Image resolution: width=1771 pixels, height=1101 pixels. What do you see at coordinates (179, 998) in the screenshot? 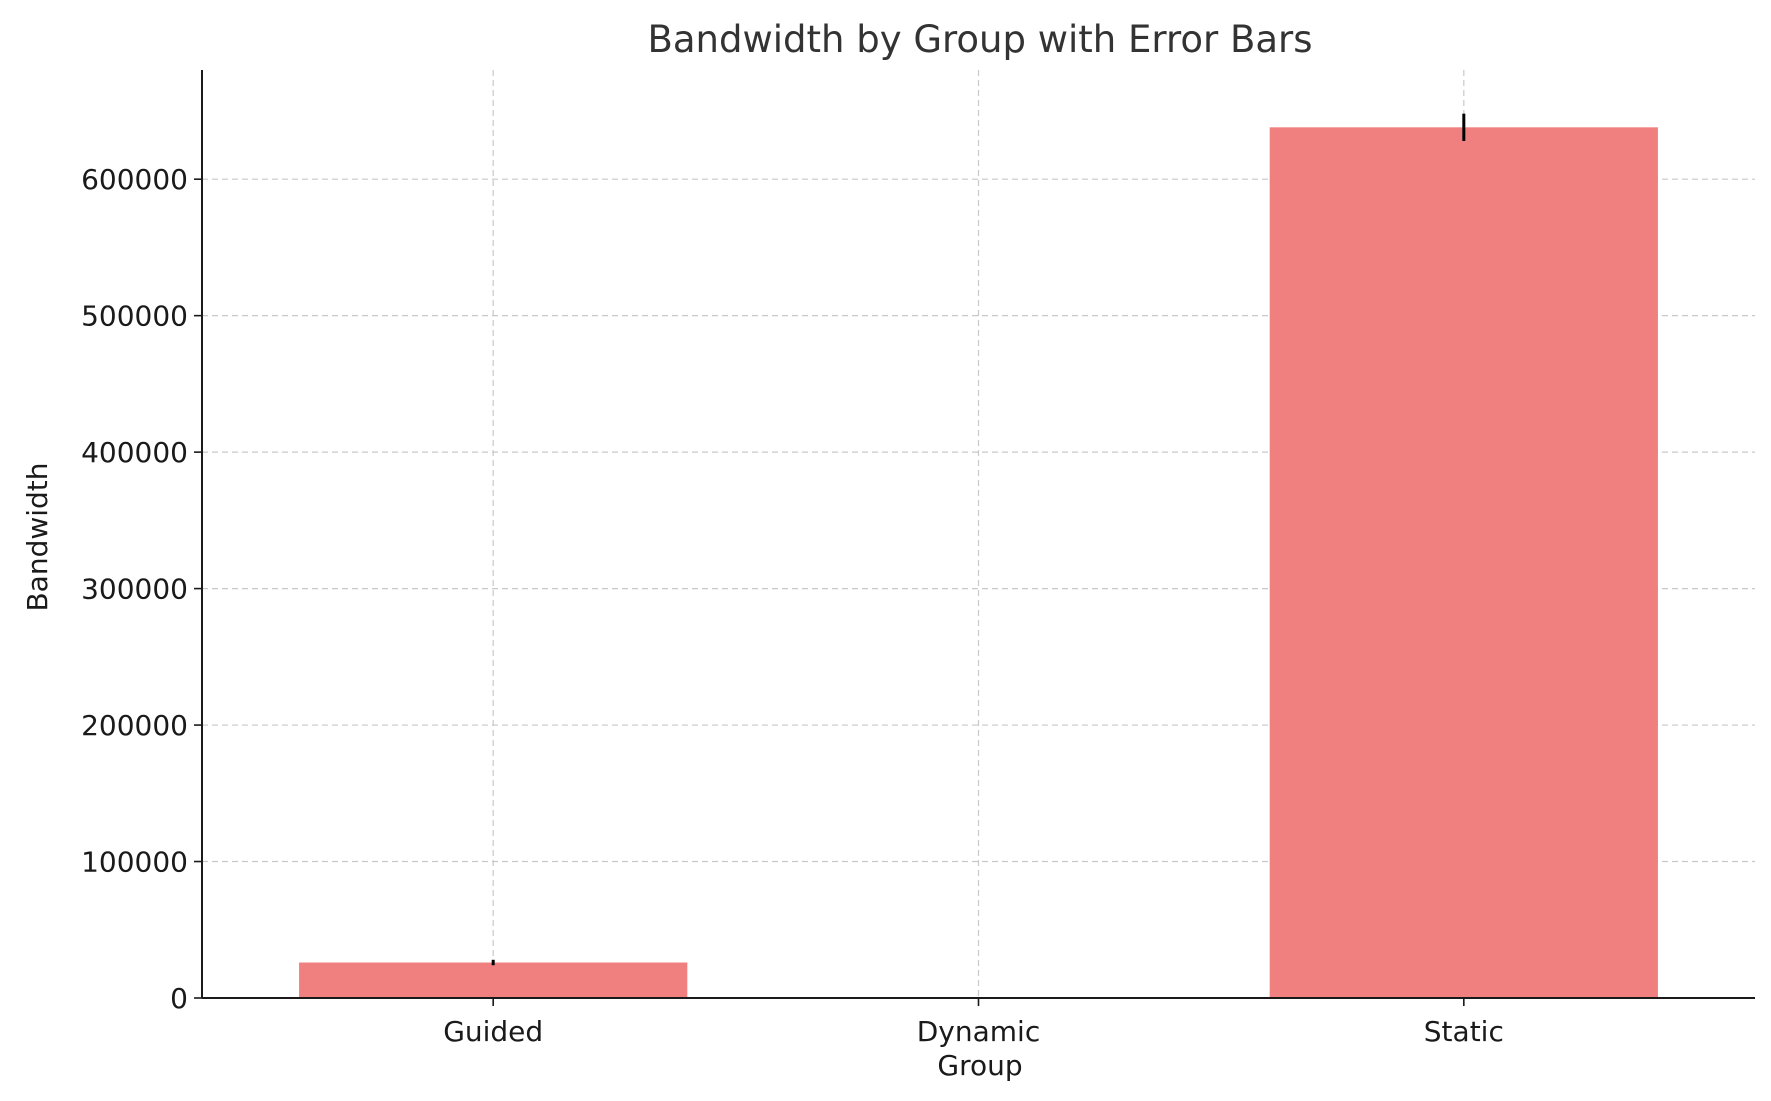
I see `y-tick-label: 0` at bounding box center [179, 998].